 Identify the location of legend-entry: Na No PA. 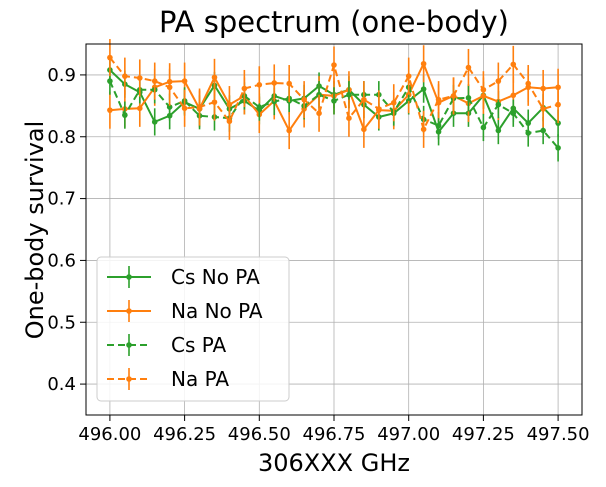
(185, 311).